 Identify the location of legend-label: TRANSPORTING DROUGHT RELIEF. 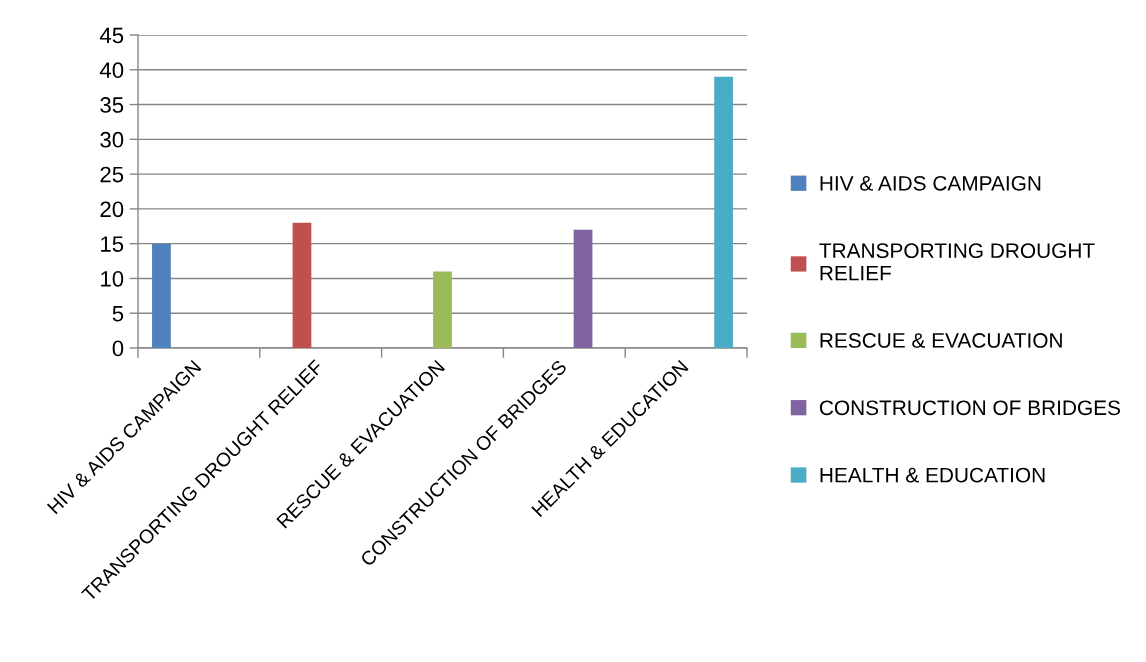
(957, 262).